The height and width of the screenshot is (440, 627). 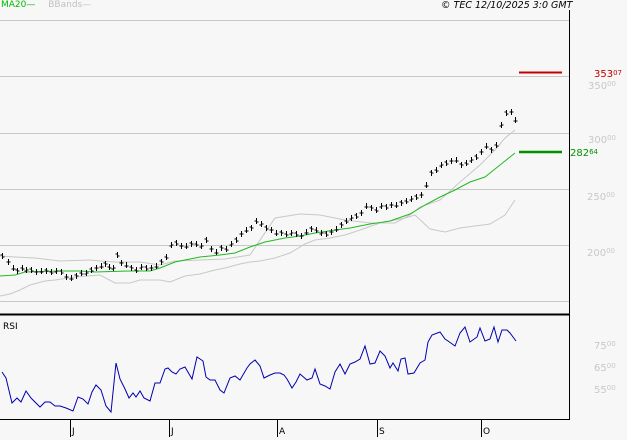 What do you see at coordinates (602, 140) in the screenshot?
I see `price-label-300: 30000` at bounding box center [602, 140].